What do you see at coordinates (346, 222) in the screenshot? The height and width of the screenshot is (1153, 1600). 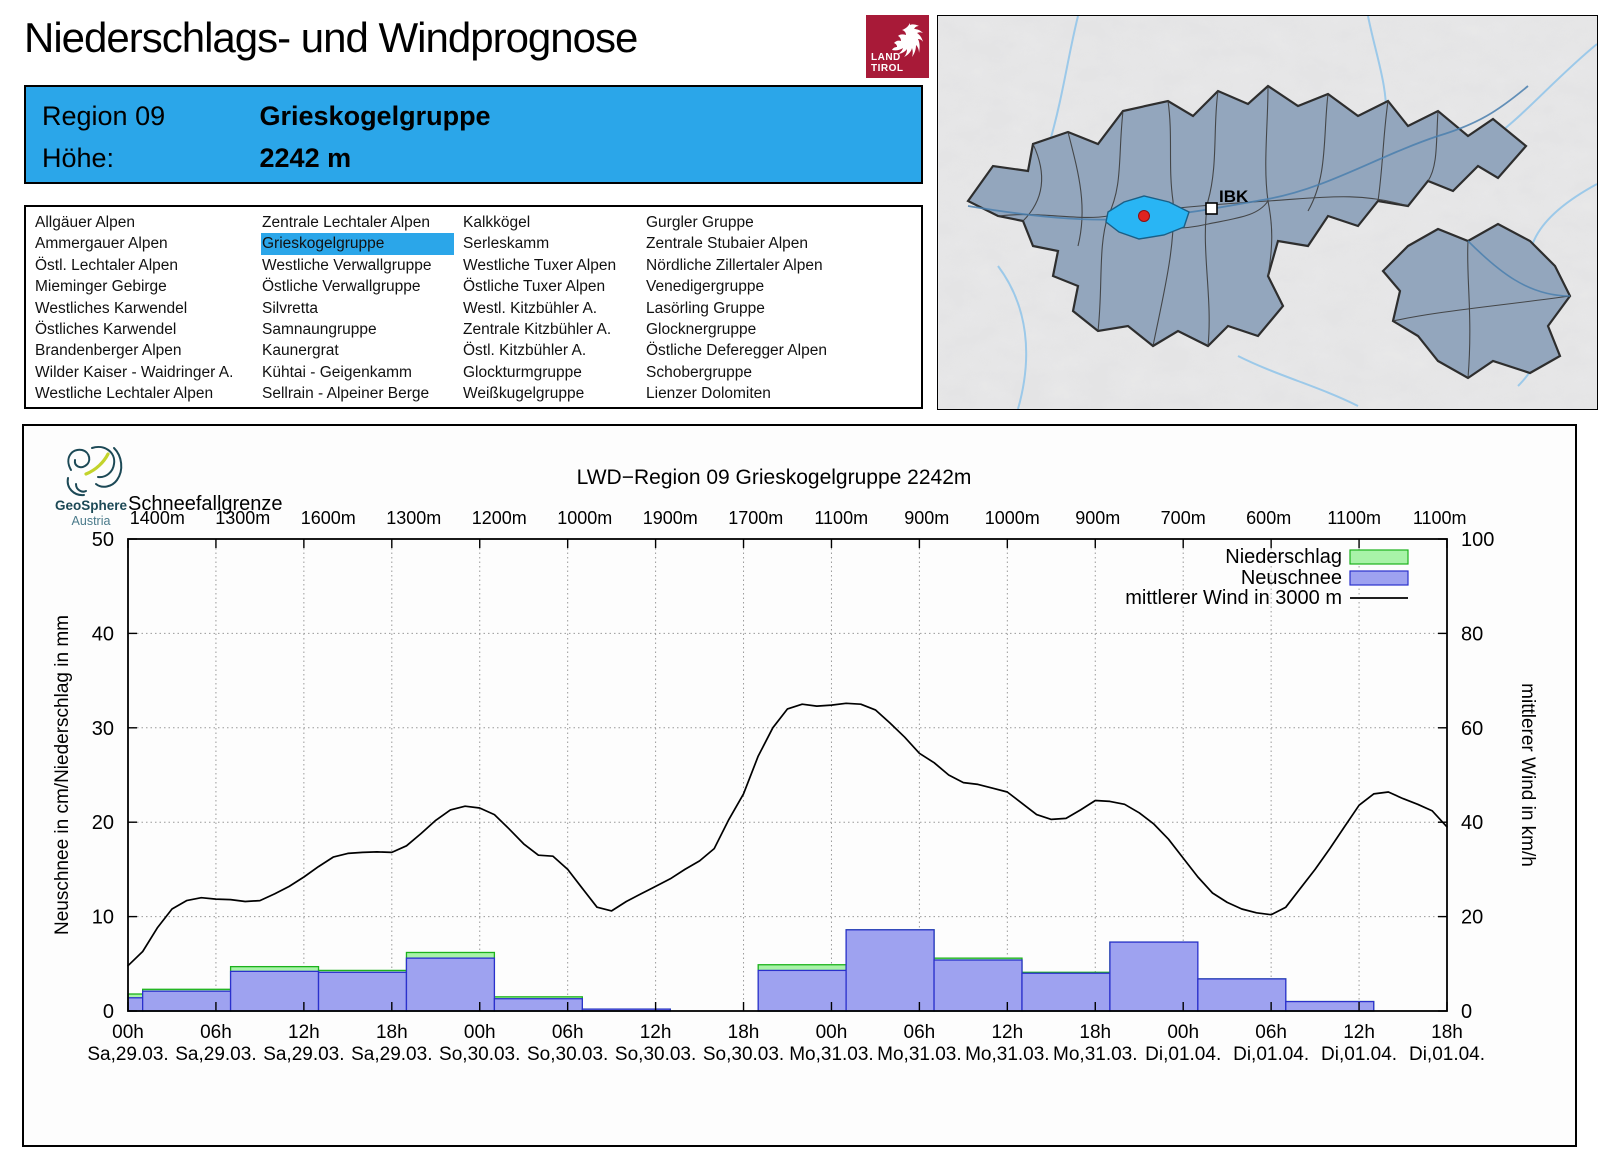 I see `region-list-item: Zentrale Lechtaler Alpen` at bounding box center [346, 222].